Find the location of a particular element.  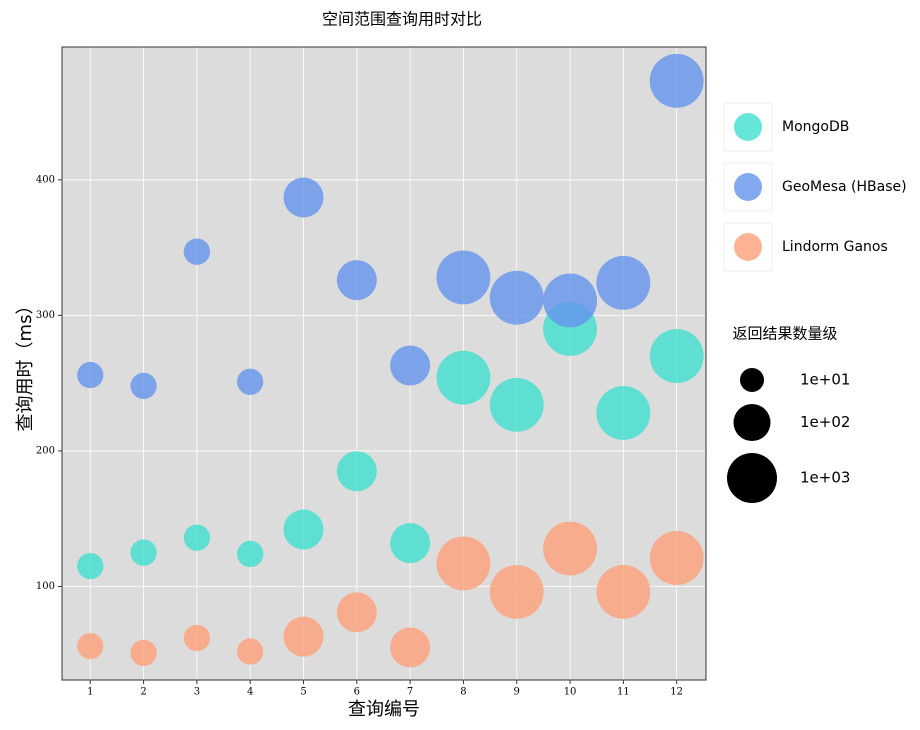

y-tick-label: 400 is located at coordinates (45, 179).